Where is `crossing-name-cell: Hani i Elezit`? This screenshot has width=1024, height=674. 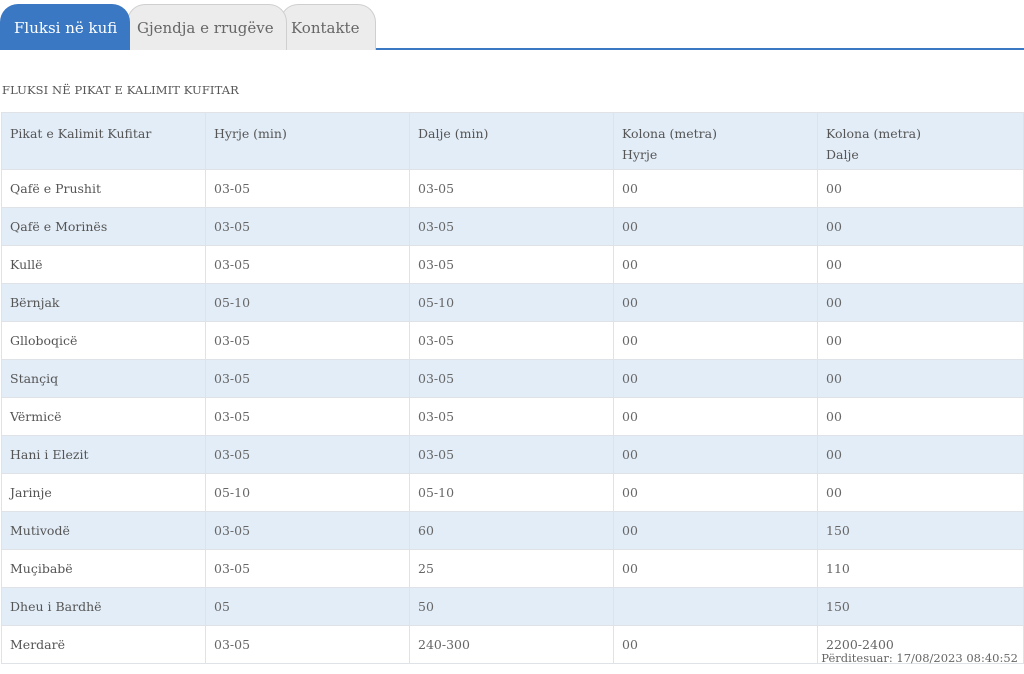 crossing-name-cell: Hani i Elezit is located at coordinates (103, 454).